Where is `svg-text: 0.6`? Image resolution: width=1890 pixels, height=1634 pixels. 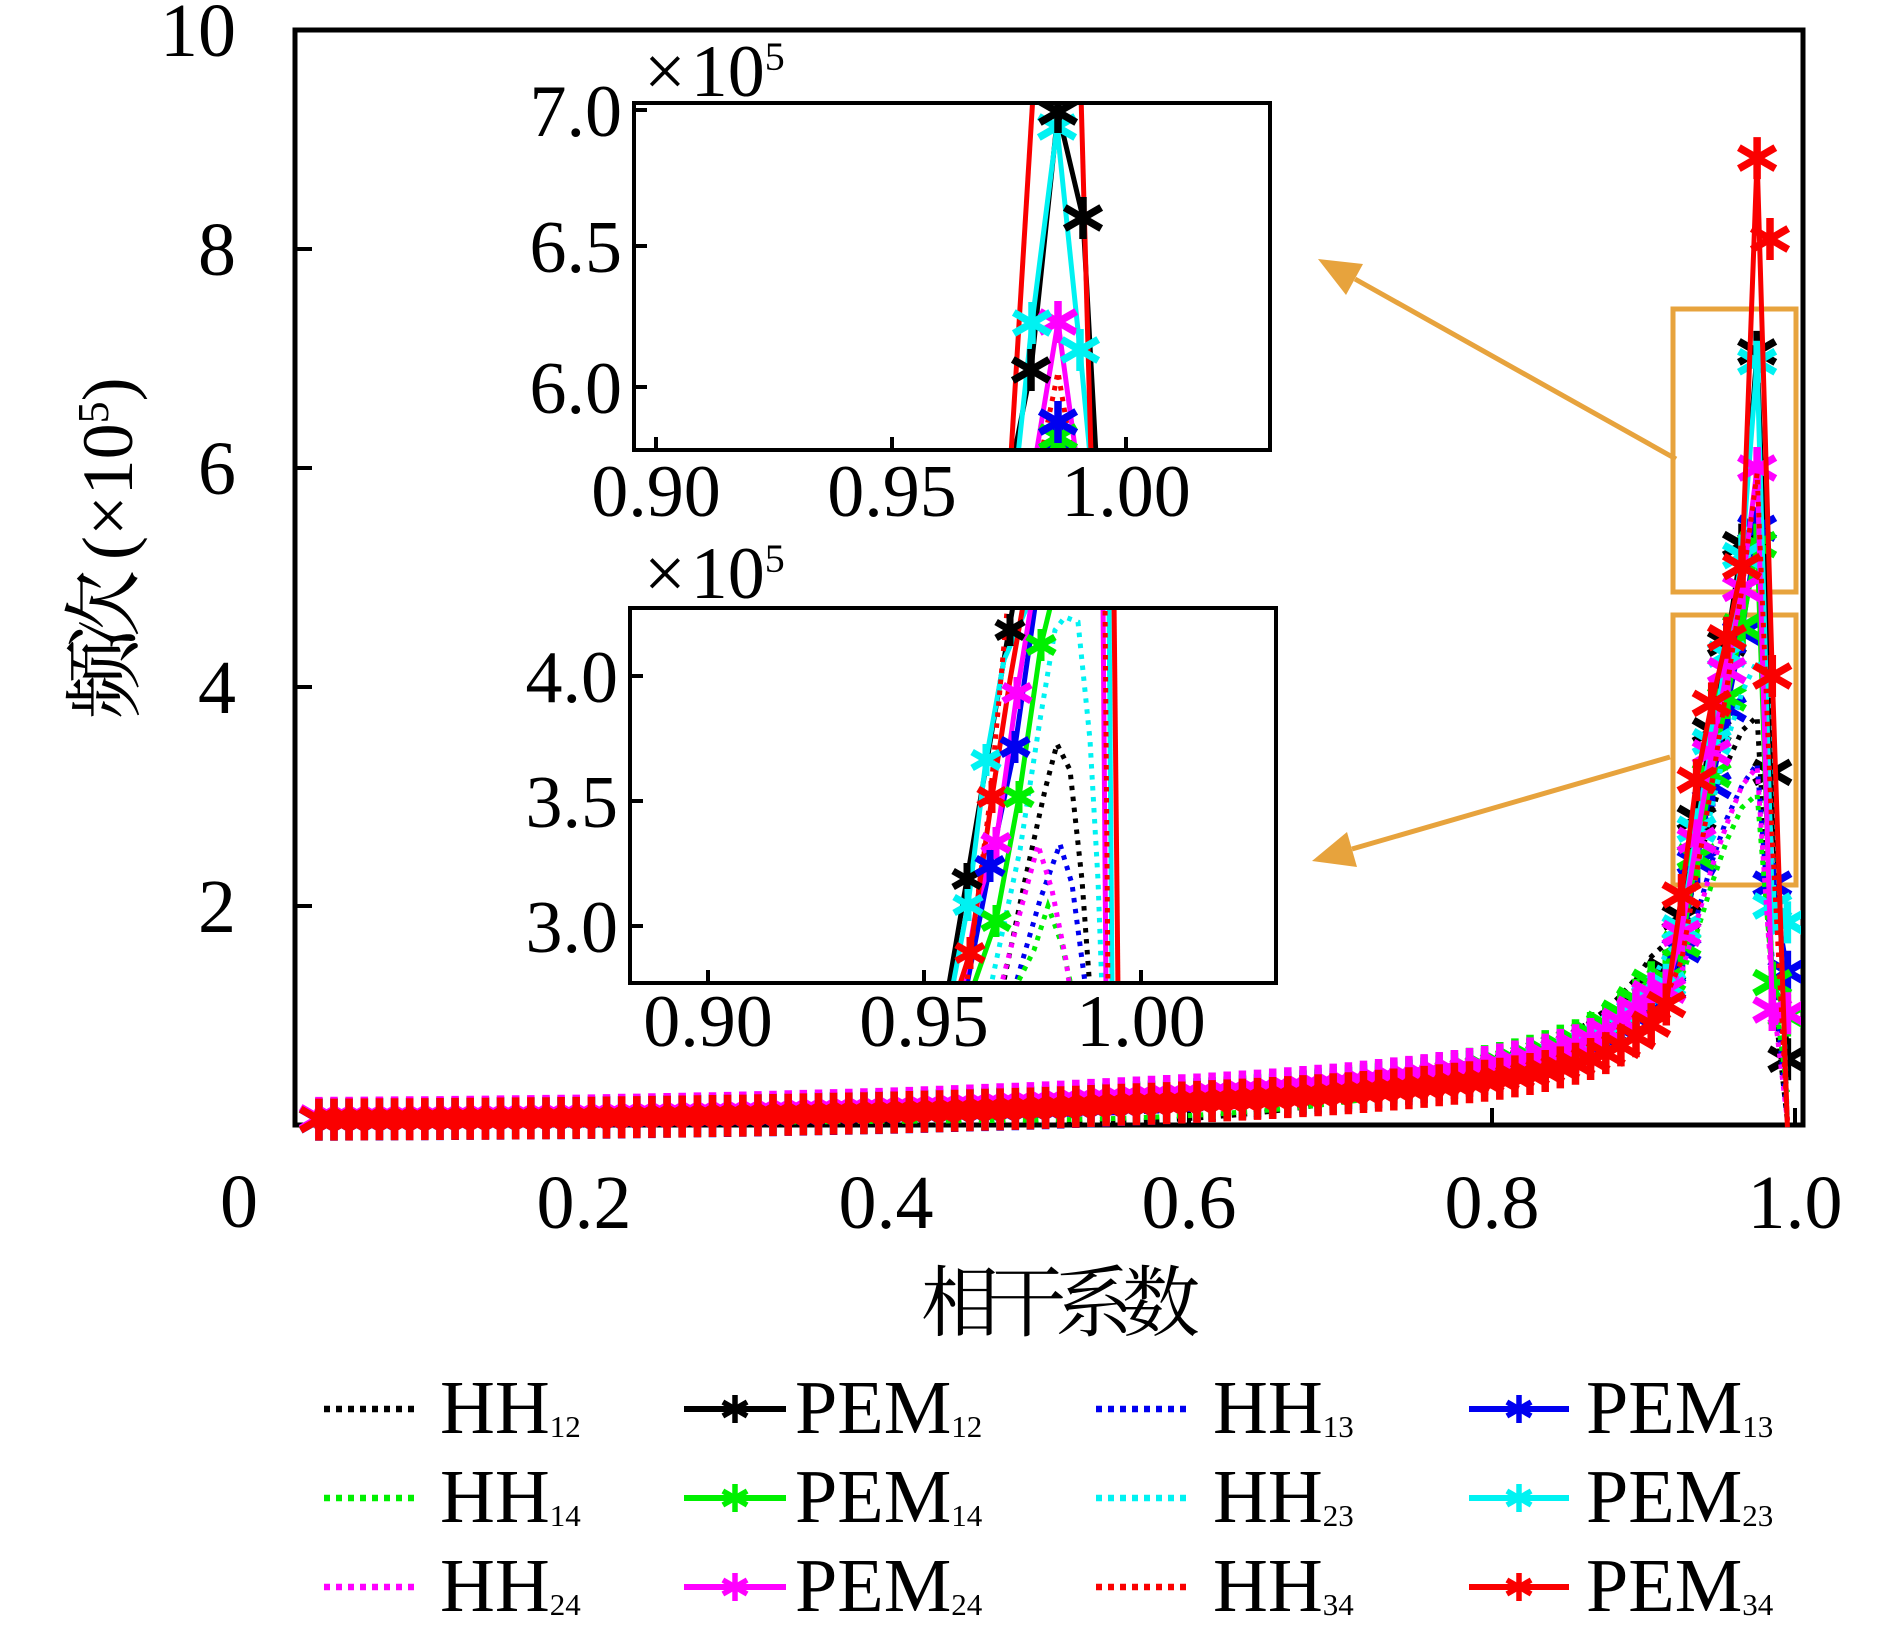
svg-text: 0.6 is located at coordinates (1189, 1203).